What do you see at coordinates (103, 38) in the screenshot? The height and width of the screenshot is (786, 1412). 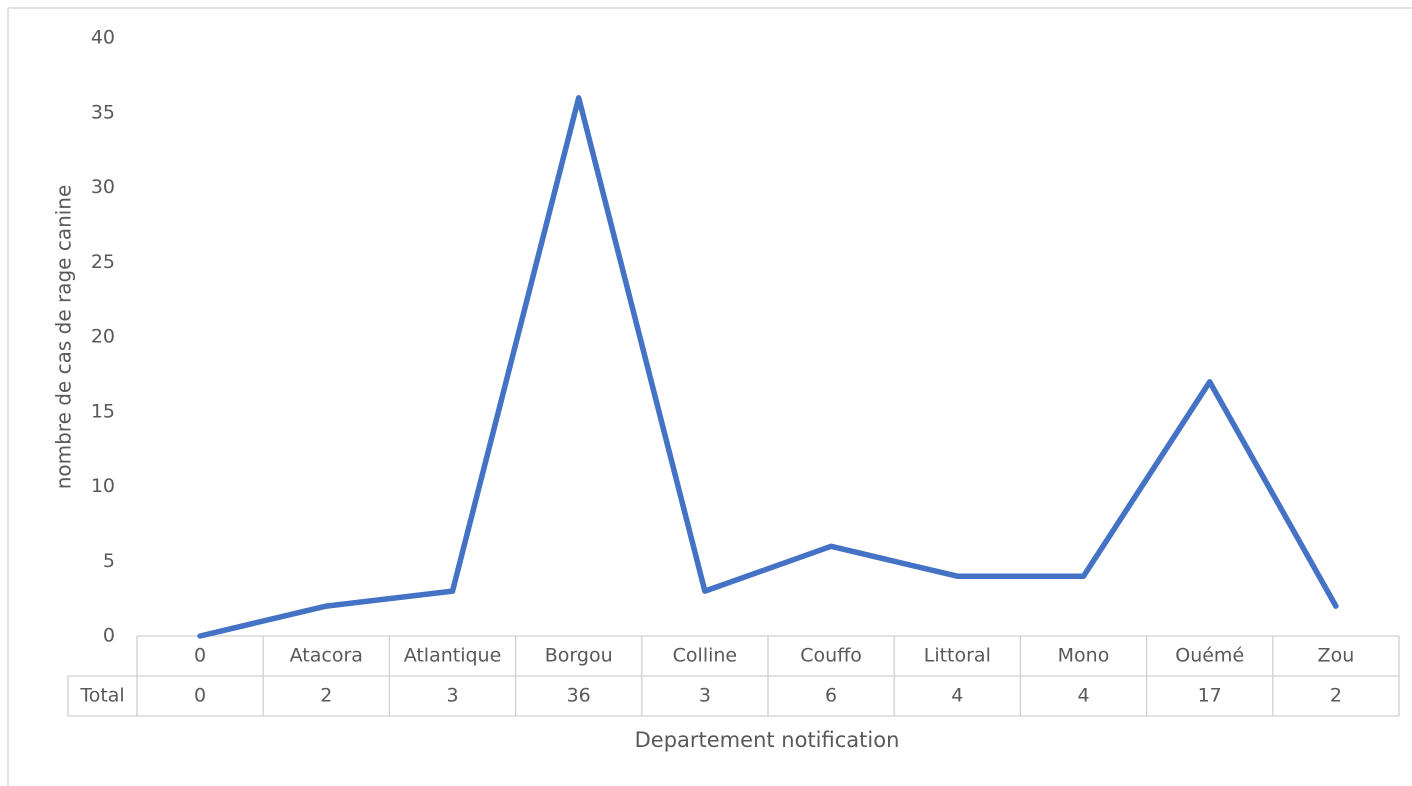 I see `y-tick-label: 40` at bounding box center [103, 38].